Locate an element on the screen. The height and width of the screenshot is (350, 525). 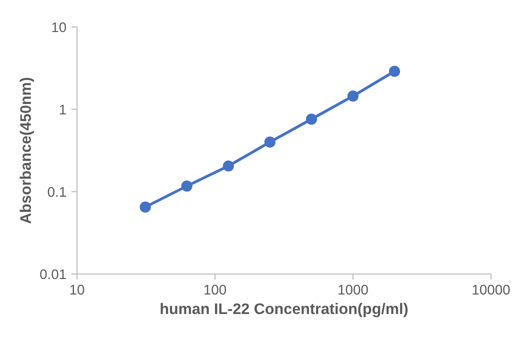
y-tick-label: 1 is located at coordinates (63, 109).